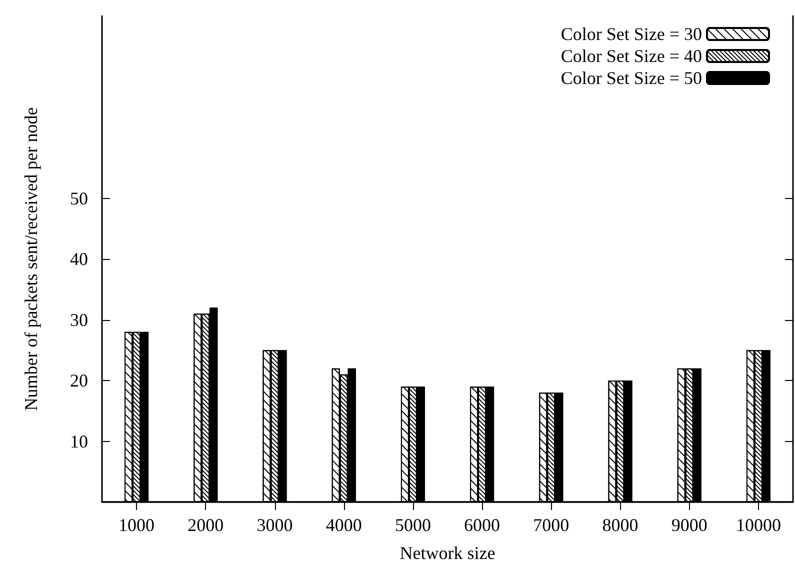  What do you see at coordinates (631, 34) in the screenshot?
I see `legend-label: Color Set Size = 30` at bounding box center [631, 34].